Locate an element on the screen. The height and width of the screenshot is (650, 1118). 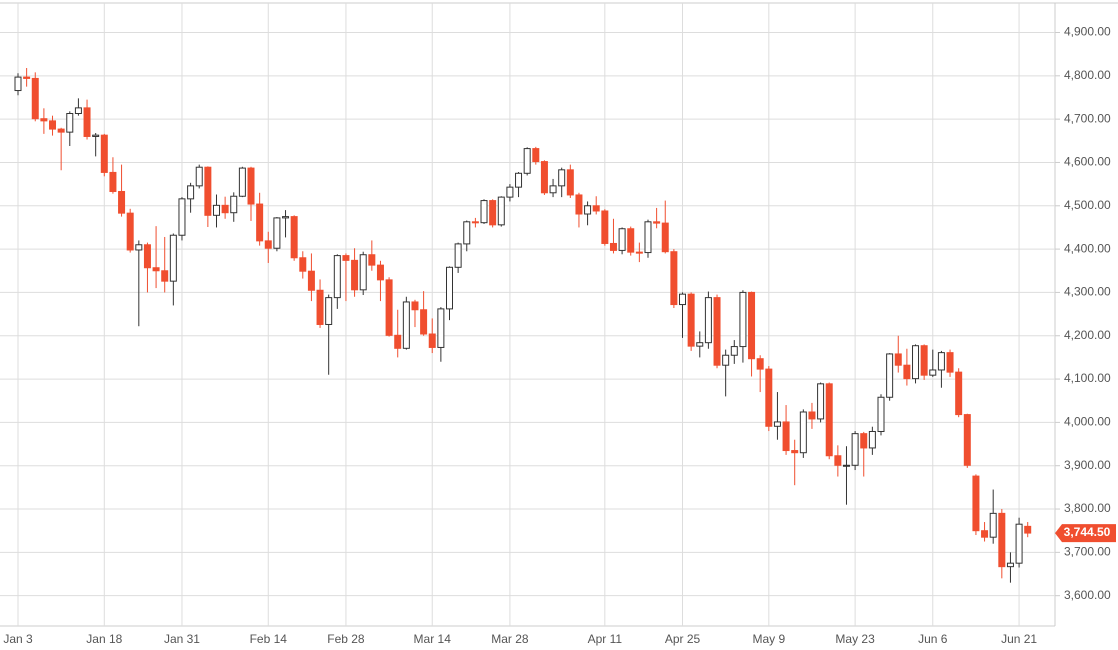
y-tick-label: 4,900.00 is located at coordinates (1087, 32).